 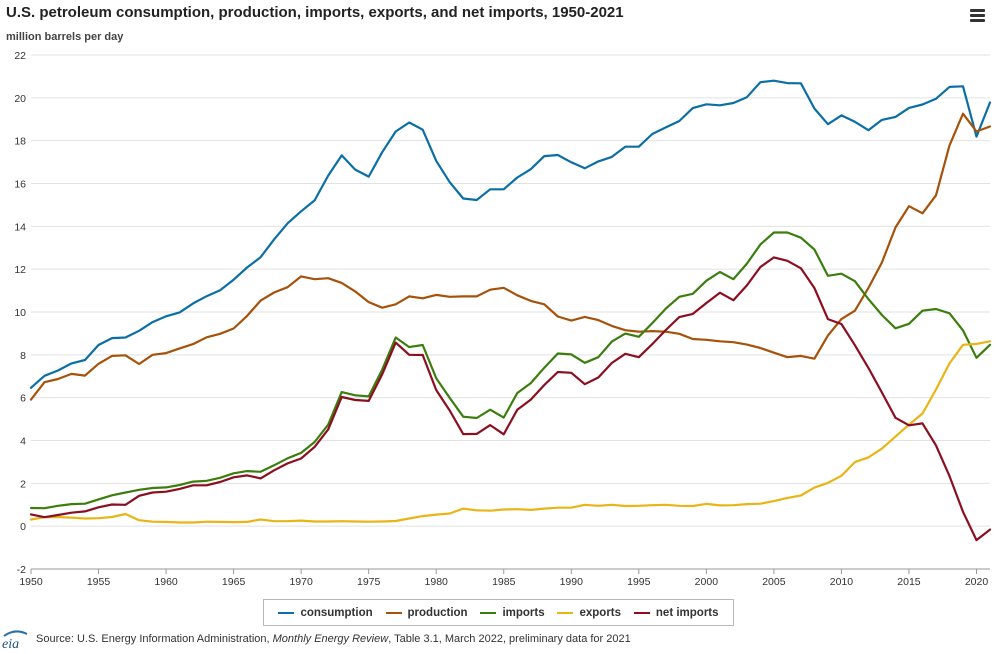 I want to click on menu-bar-bottom, so click(x=977, y=20).